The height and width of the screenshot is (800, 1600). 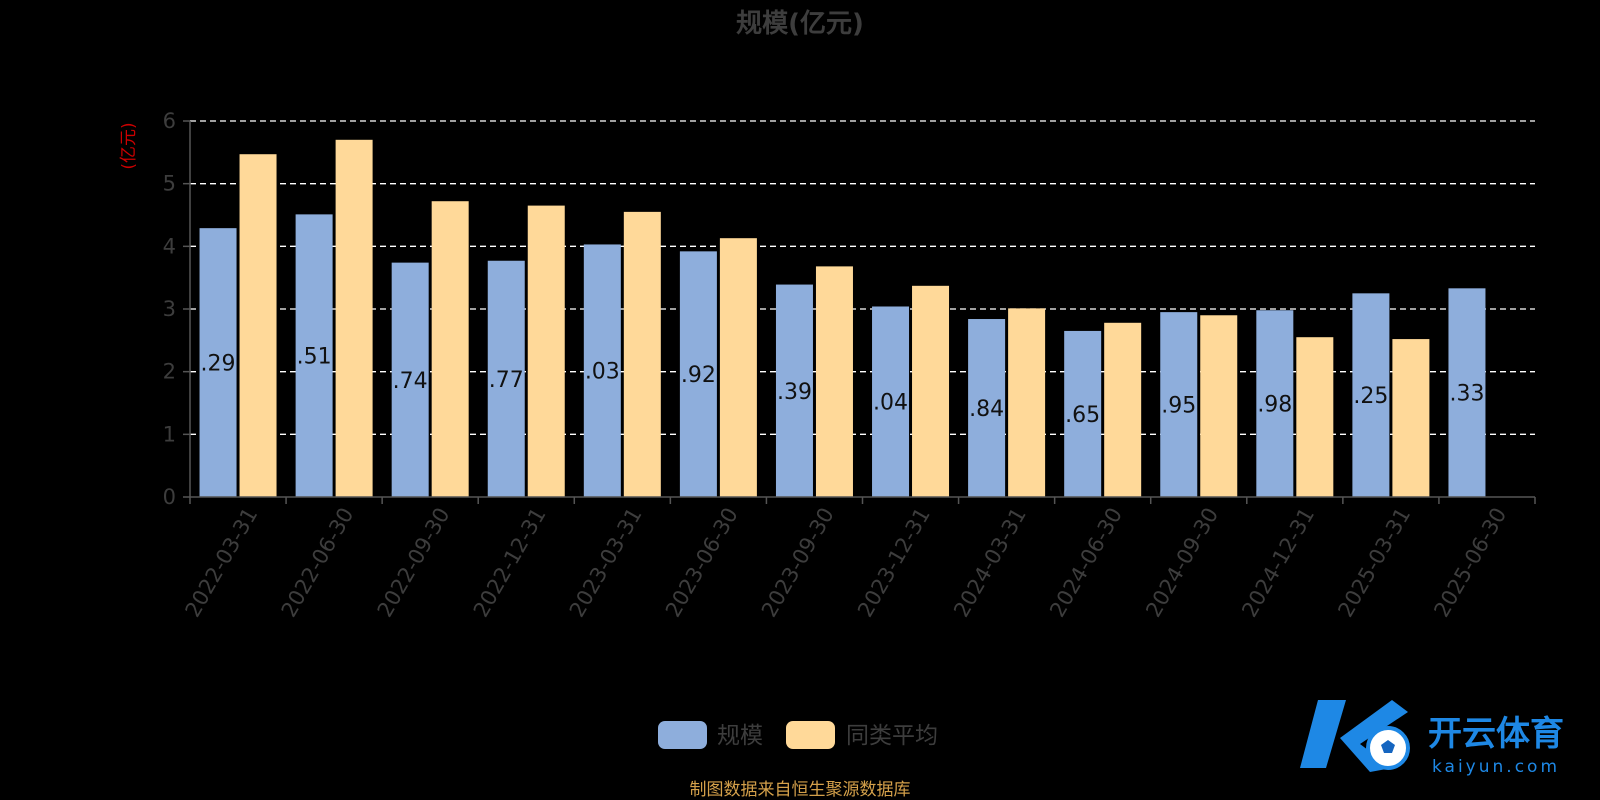 I want to click on x-tick-label: 2022-09-30, so click(x=414, y=563).